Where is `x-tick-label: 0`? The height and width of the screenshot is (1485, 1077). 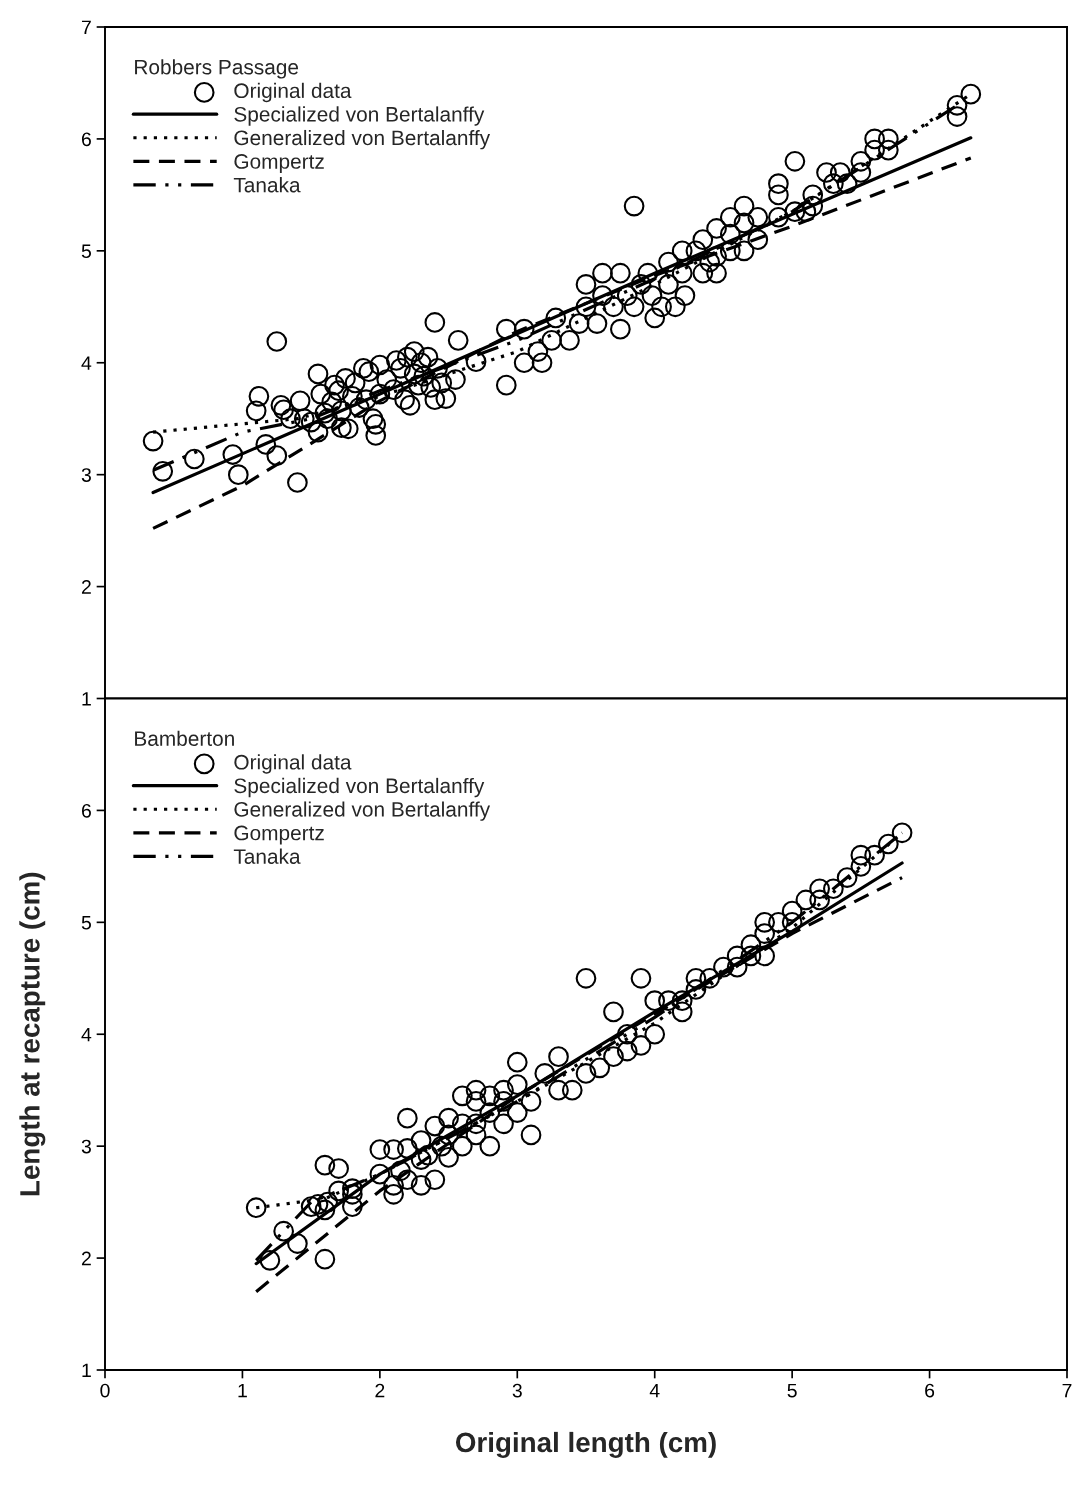
x-tick-label: 0 is located at coordinates (105, 1390).